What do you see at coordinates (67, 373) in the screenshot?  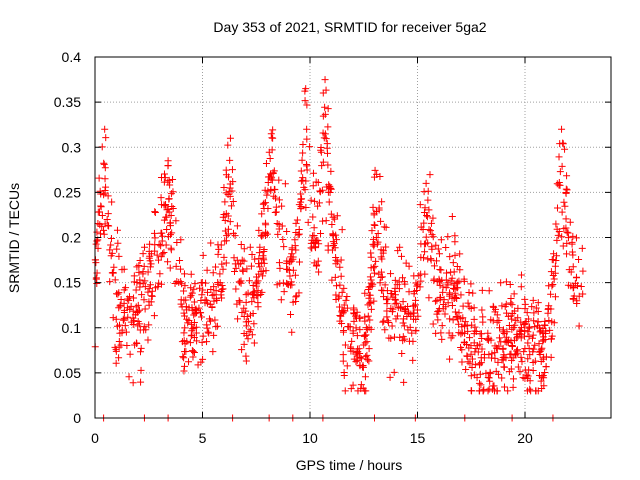 I see `y-tick-label: 0.05` at bounding box center [67, 373].